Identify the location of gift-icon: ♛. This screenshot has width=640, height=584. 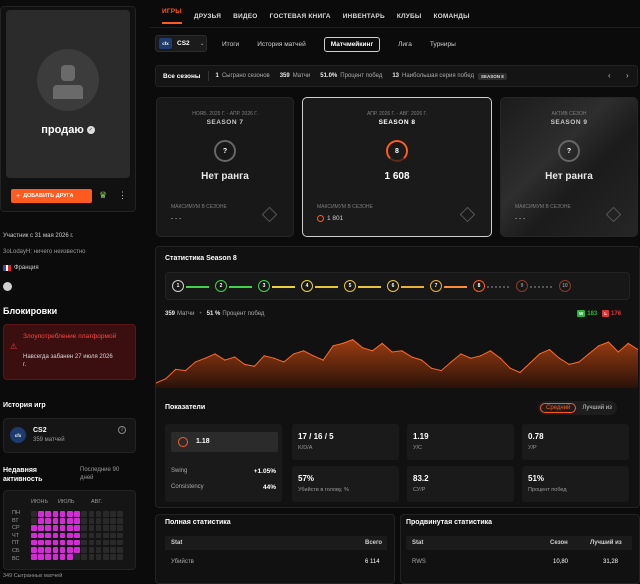
(103, 195).